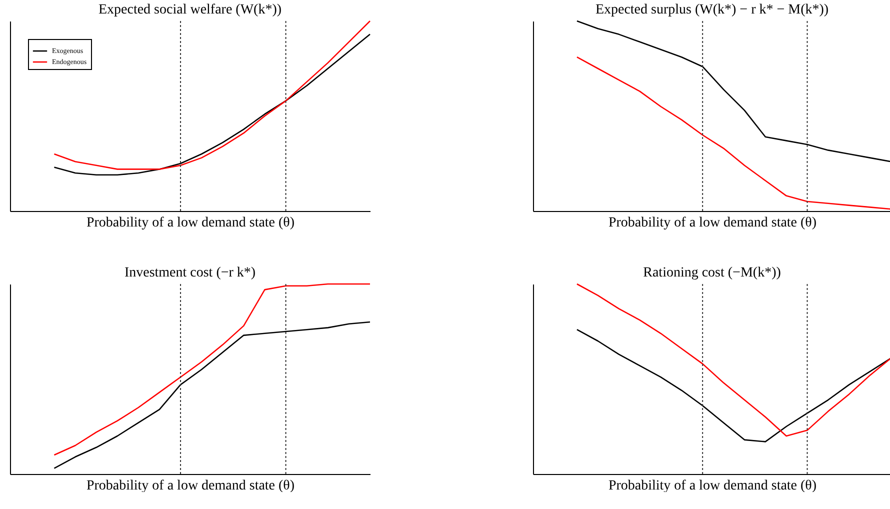 The height and width of the screenshot is (509, 890). What do you see at coordinates (190, 272) in the screenshot?
I see `chart-title: Investment cost (−r k*)` at bounding box center [190, 272].